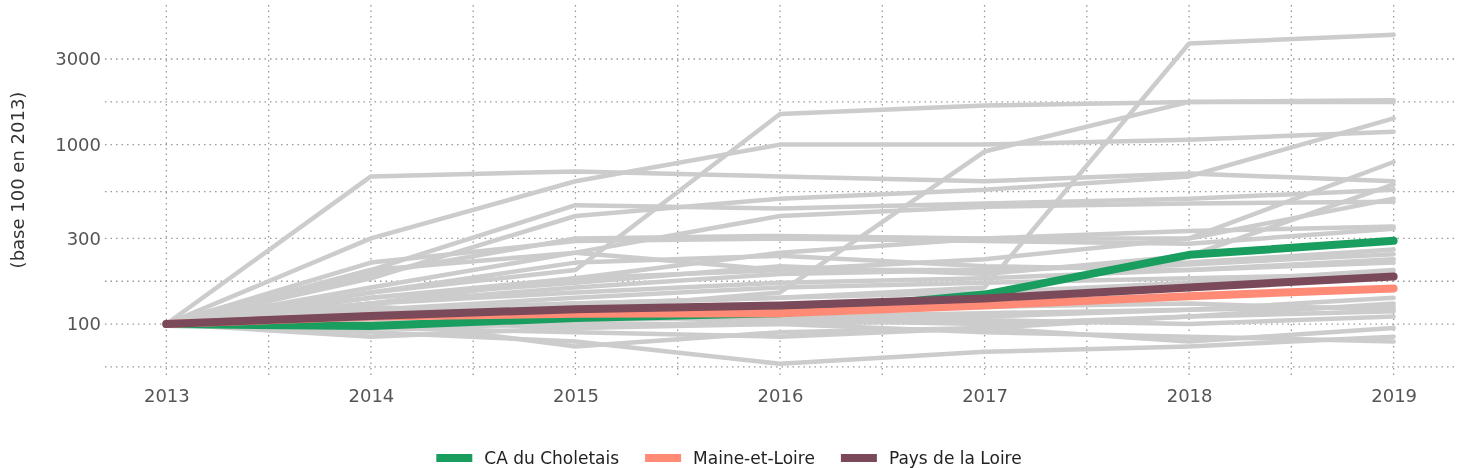 The width and height of the screenshot is (1458, 468). Describe the element at coordinates (17, 180) in the screenshot. I see `y-axis-title: (base 100 en 2013)` at that location.